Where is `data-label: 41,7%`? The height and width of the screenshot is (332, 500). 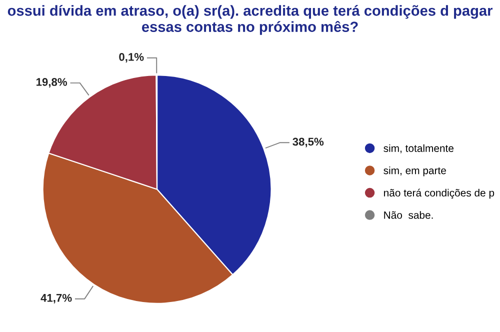
data-label: 41,7% is located at coordinates (56, 299).